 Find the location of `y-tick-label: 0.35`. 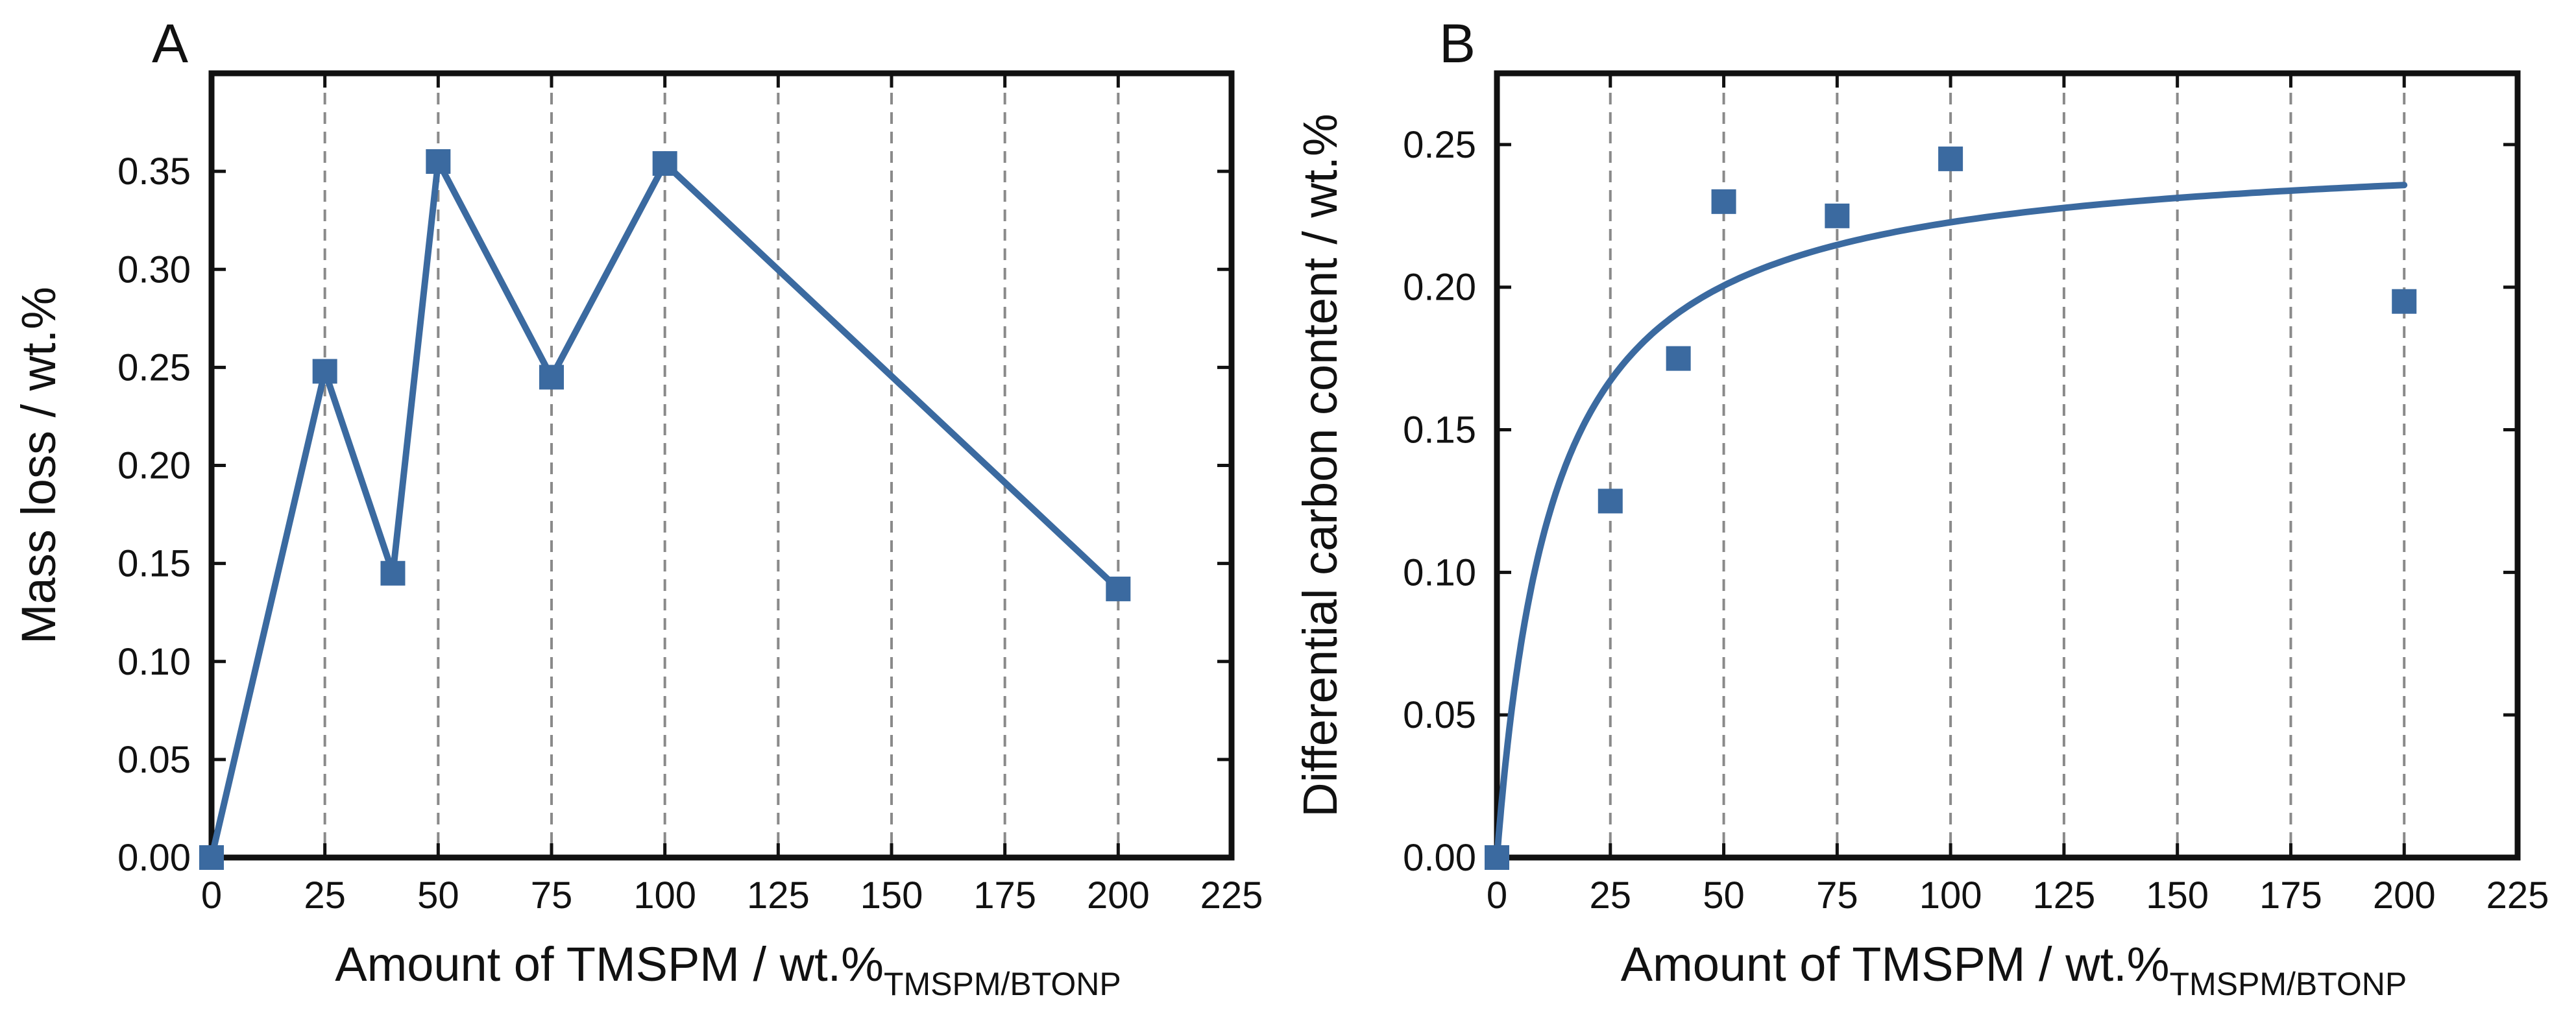

y-tick-label: 0.35 is located at coordinates (154, 171).